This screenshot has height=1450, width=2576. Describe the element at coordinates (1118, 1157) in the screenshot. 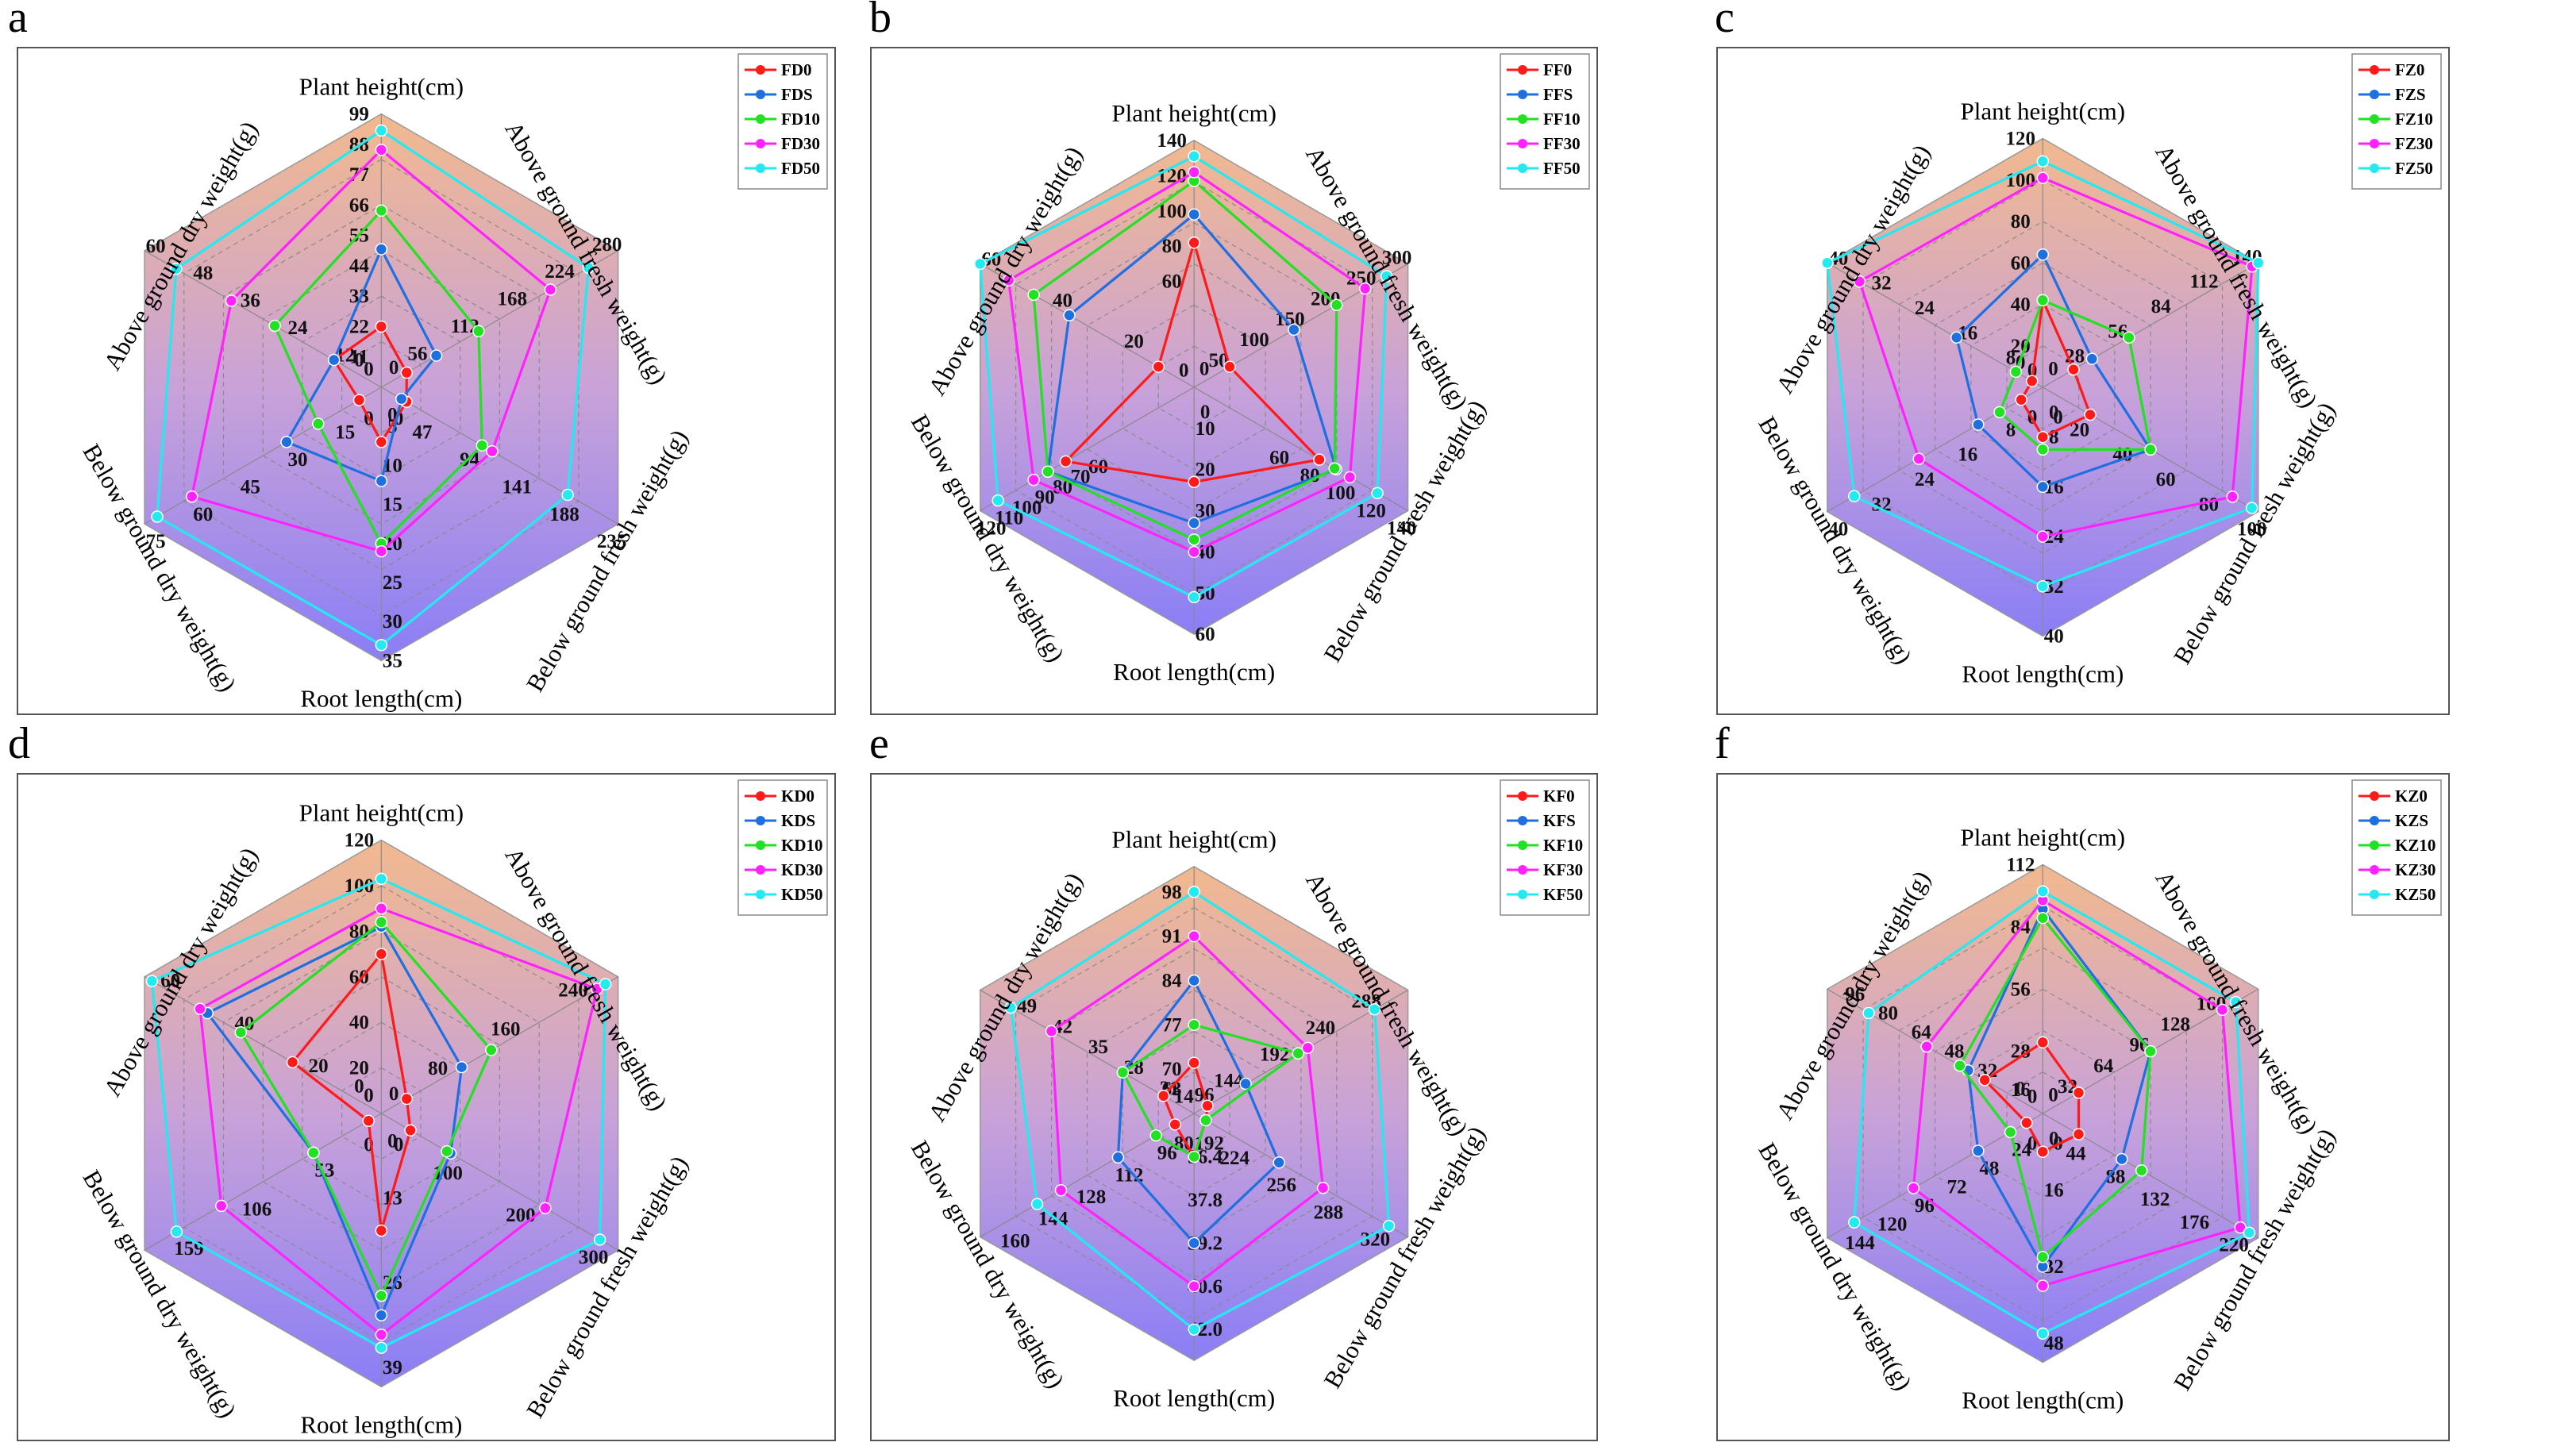

I see `series-point-KFS` at that location.